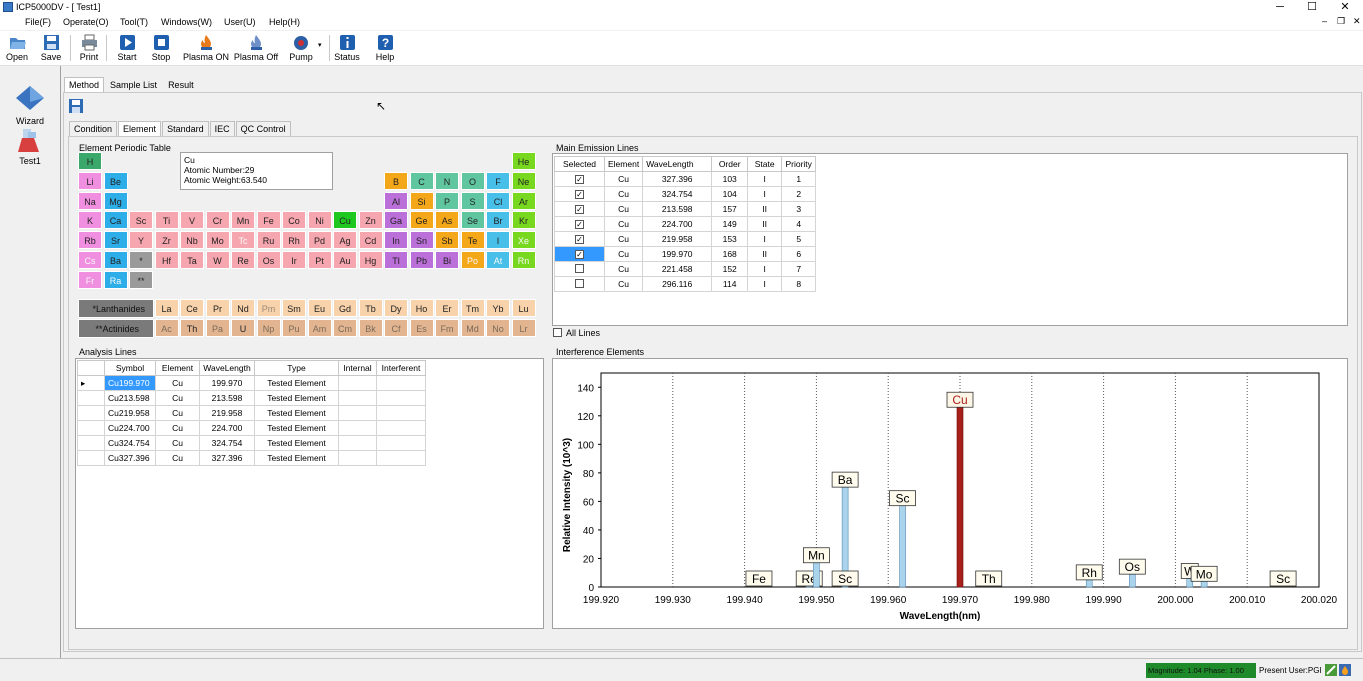  I want to click on tab-iec: IEC, so click(222, 128).